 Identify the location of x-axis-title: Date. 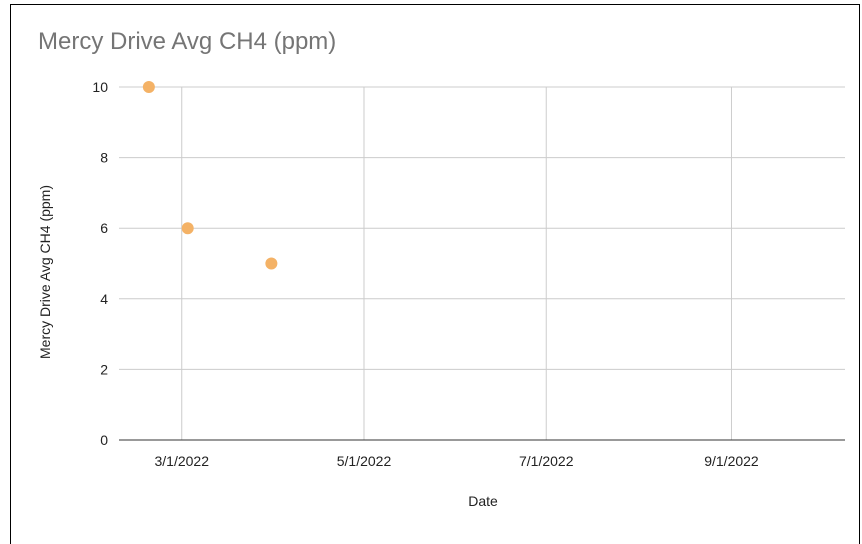
(483, 501).